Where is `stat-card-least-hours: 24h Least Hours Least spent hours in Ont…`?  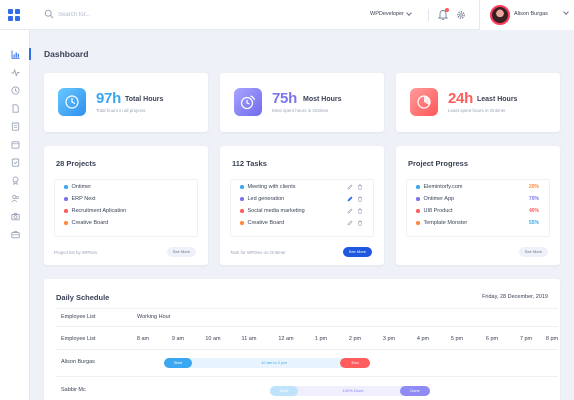 stat-card-least-hours: 24h Least Hours Least spent hours in Ont… is located at coordinates (478, 102).